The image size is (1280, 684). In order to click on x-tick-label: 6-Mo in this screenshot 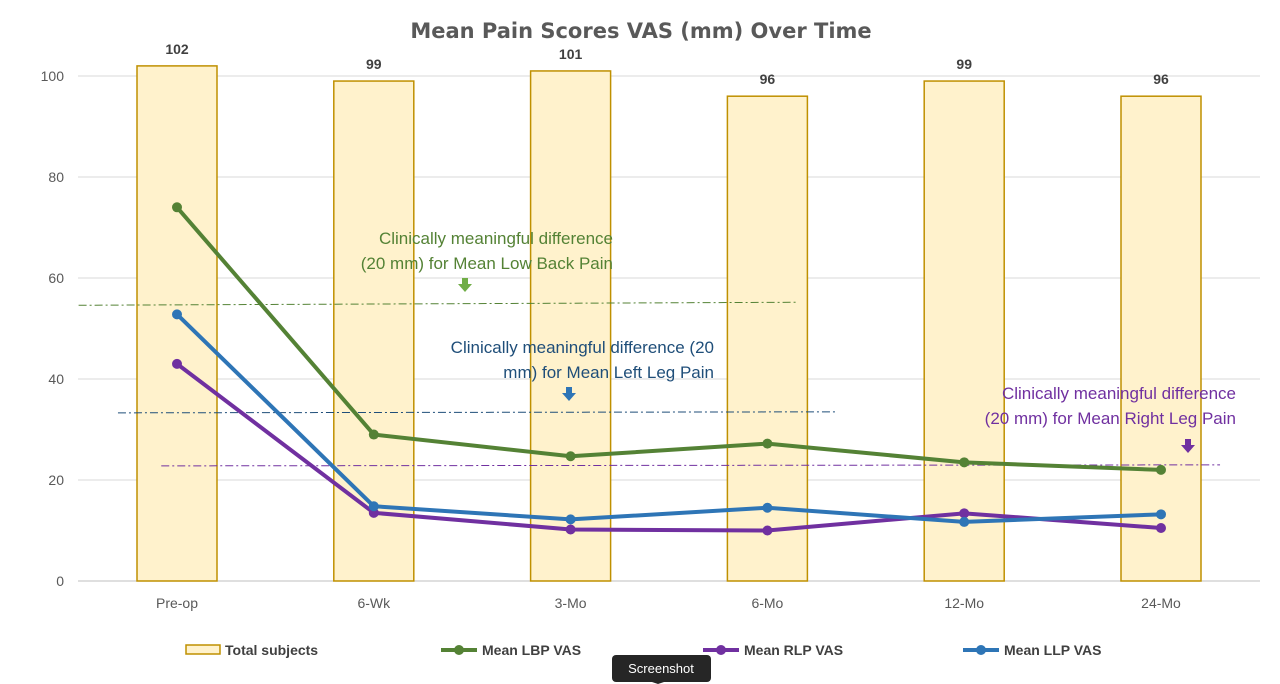, I will do `click(767, 603)`.